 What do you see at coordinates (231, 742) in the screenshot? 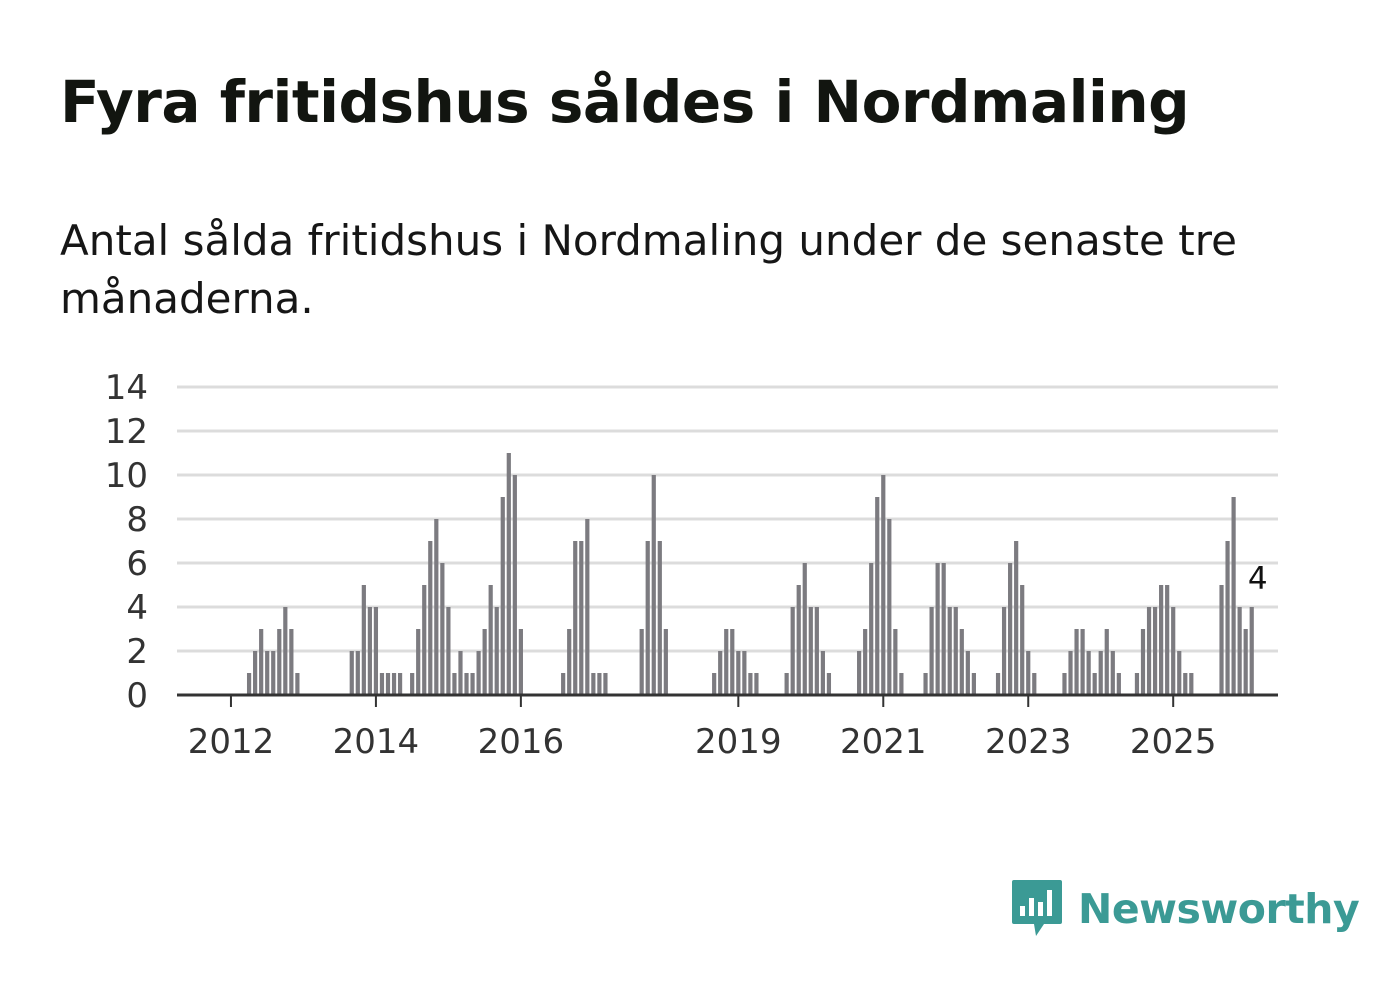
I see `x-tick-label: 2012` at bounding box center [231, 742].